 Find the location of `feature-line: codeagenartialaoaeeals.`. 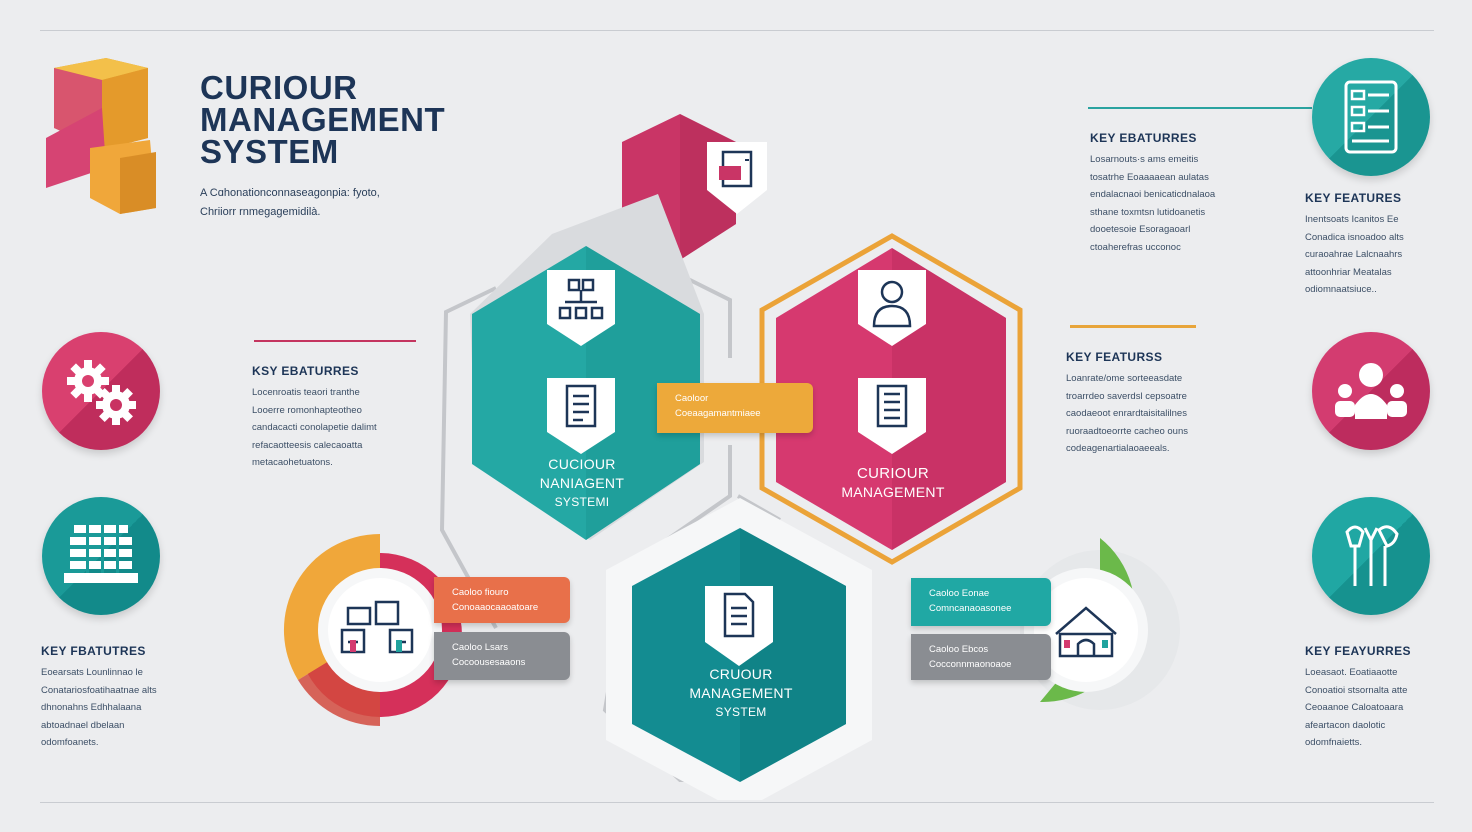

feature-line: codeagenartialaoaeeals. is located at coordinates (1118, 448).